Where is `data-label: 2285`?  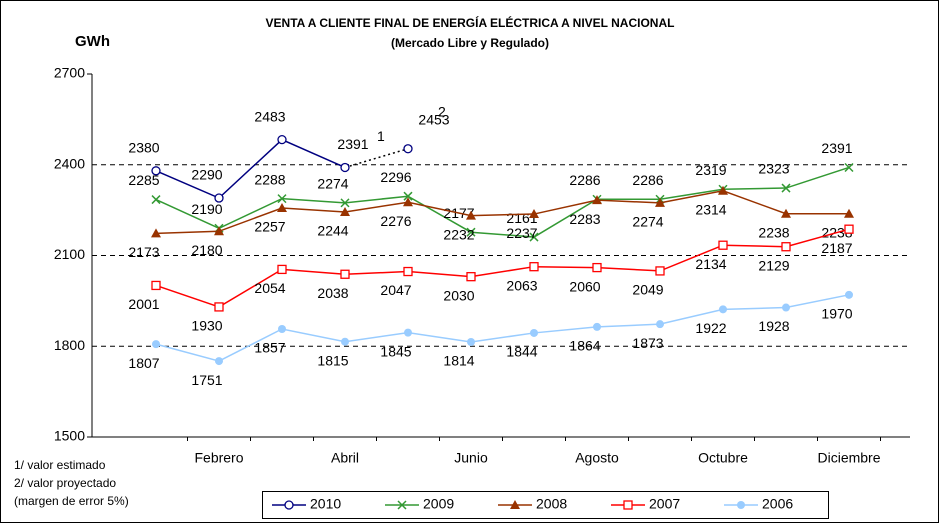
data-label: 2285 is located at coordinates (143, 180).